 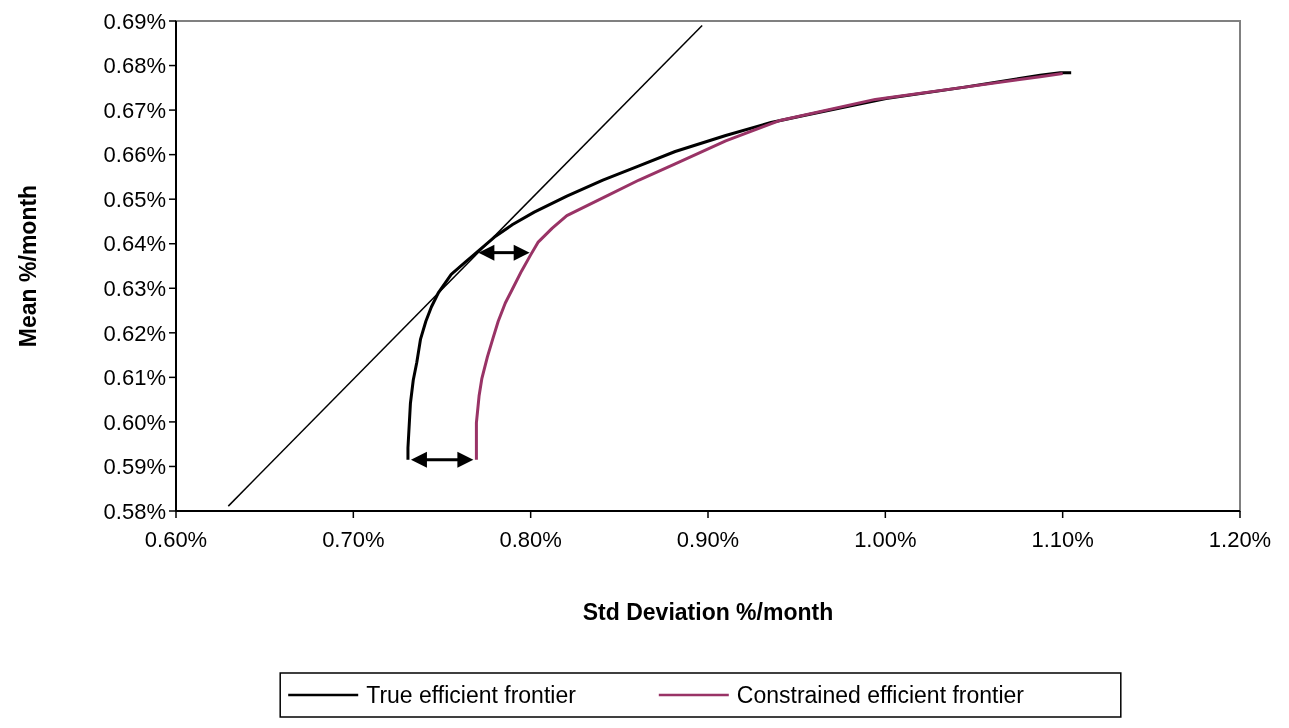 What do you see at coordinates (708, 539) in the screenshot?
I see `x-tick-label: 0.90%` at bounding box center [708, 539].